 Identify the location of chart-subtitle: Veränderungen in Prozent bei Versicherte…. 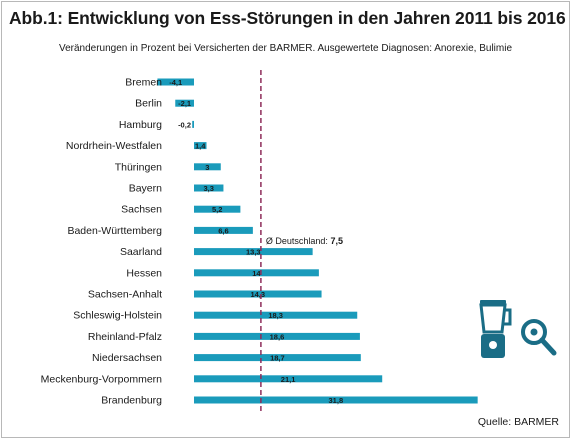
(285, 48).